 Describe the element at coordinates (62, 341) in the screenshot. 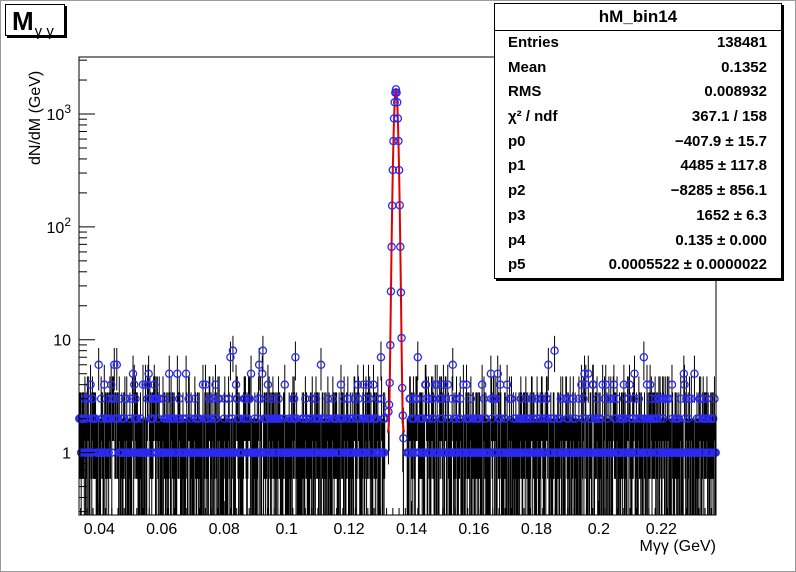

I see `y-tick-label: 10` at that location.